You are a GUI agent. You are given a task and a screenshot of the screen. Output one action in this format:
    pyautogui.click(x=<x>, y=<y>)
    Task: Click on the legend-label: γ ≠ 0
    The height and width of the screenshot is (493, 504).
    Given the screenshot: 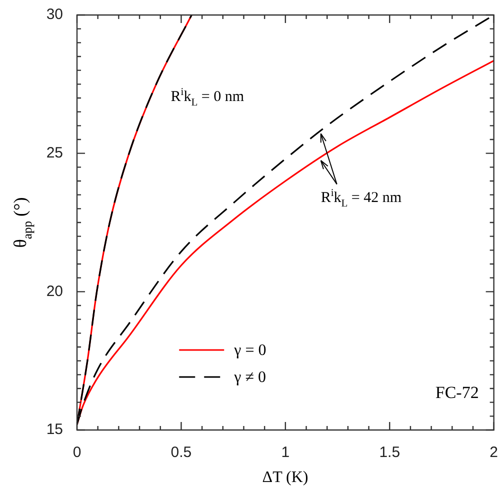 What is the action you would take?
    pyautogui.click(x=249, y=377)
    